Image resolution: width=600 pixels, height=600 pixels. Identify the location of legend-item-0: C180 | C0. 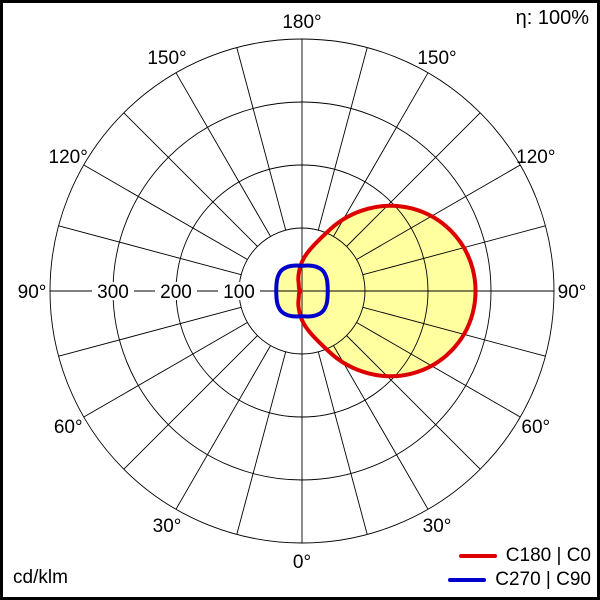
(519, 556).